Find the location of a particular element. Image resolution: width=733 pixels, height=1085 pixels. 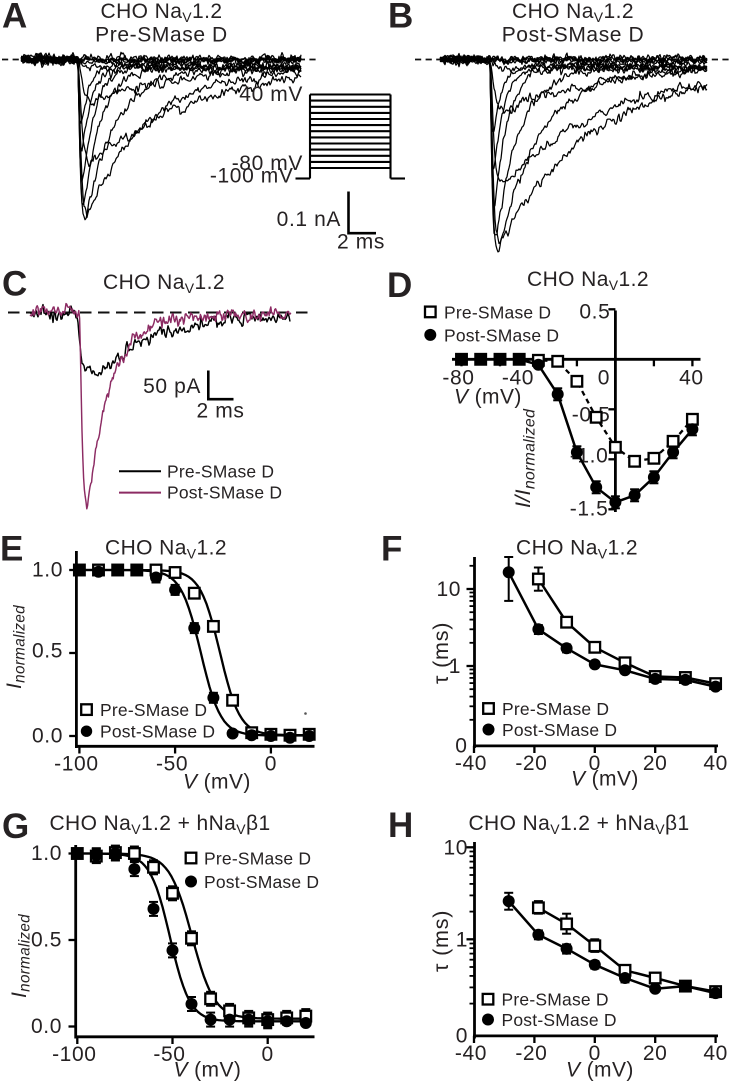

svg-text: 0.1 nA is located at coordinates (309, 219).